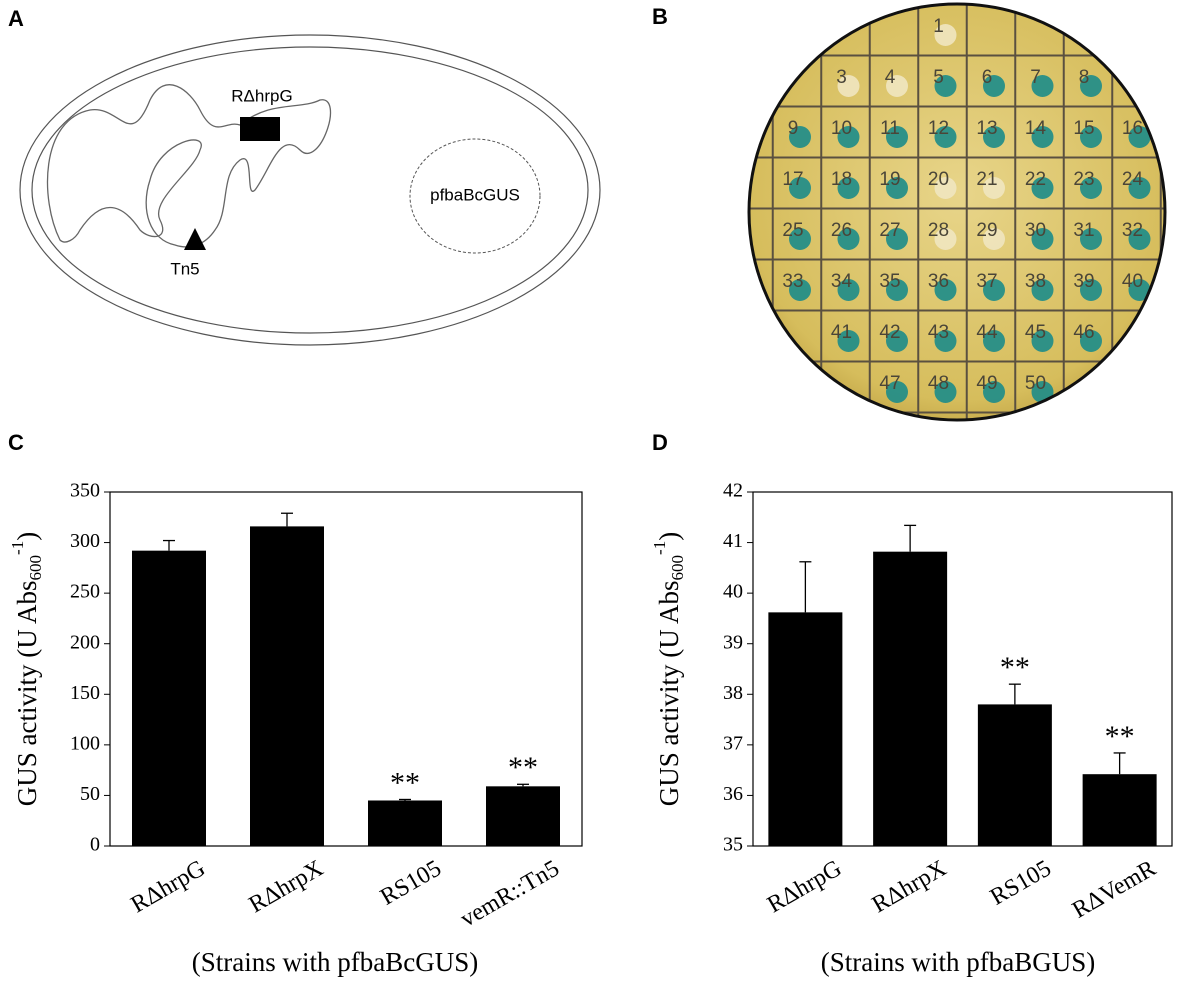 This screenshot has height=996, width=1200. I want to click on well-number: 49, so click(986, 383).